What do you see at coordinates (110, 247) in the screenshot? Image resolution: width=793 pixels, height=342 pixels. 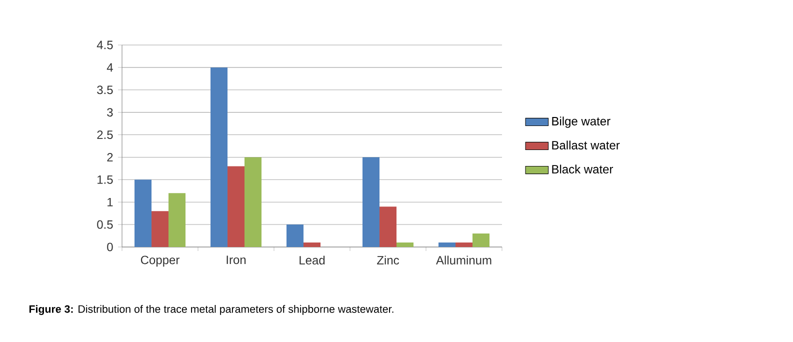 I see `y-tick-label: 0` at bounding box center [110, 247].